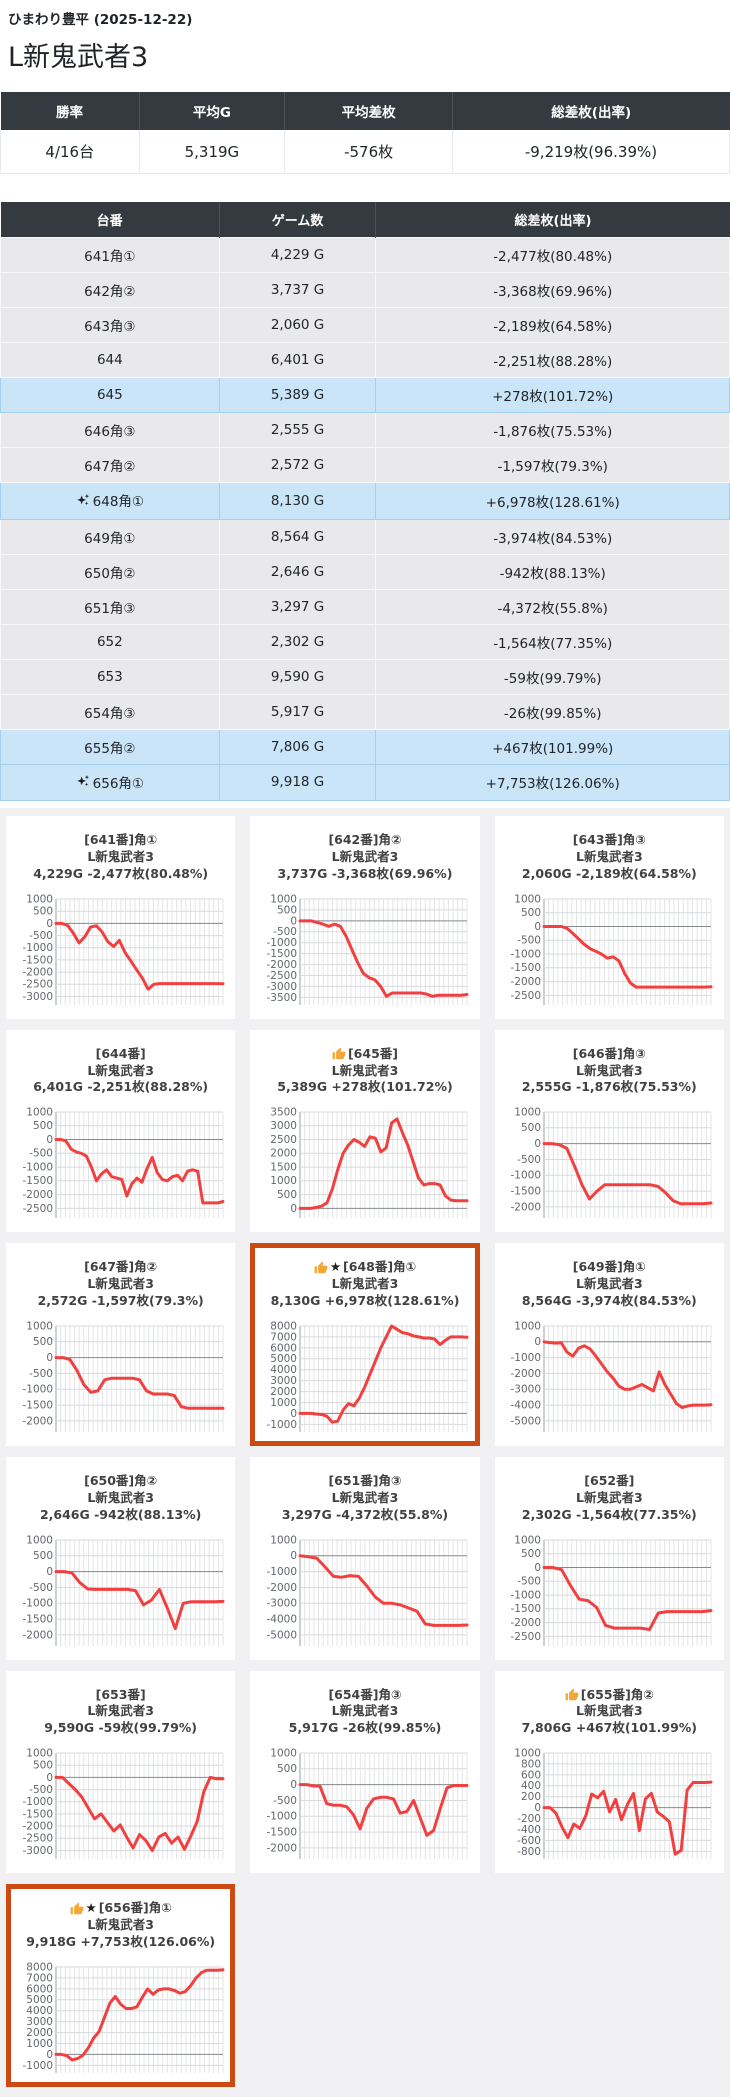 This screenshot has height=2097, width=730. I want to click on machine-row: 641角① 4,229 G -2,477枚(80.48%), so click(365, 255).